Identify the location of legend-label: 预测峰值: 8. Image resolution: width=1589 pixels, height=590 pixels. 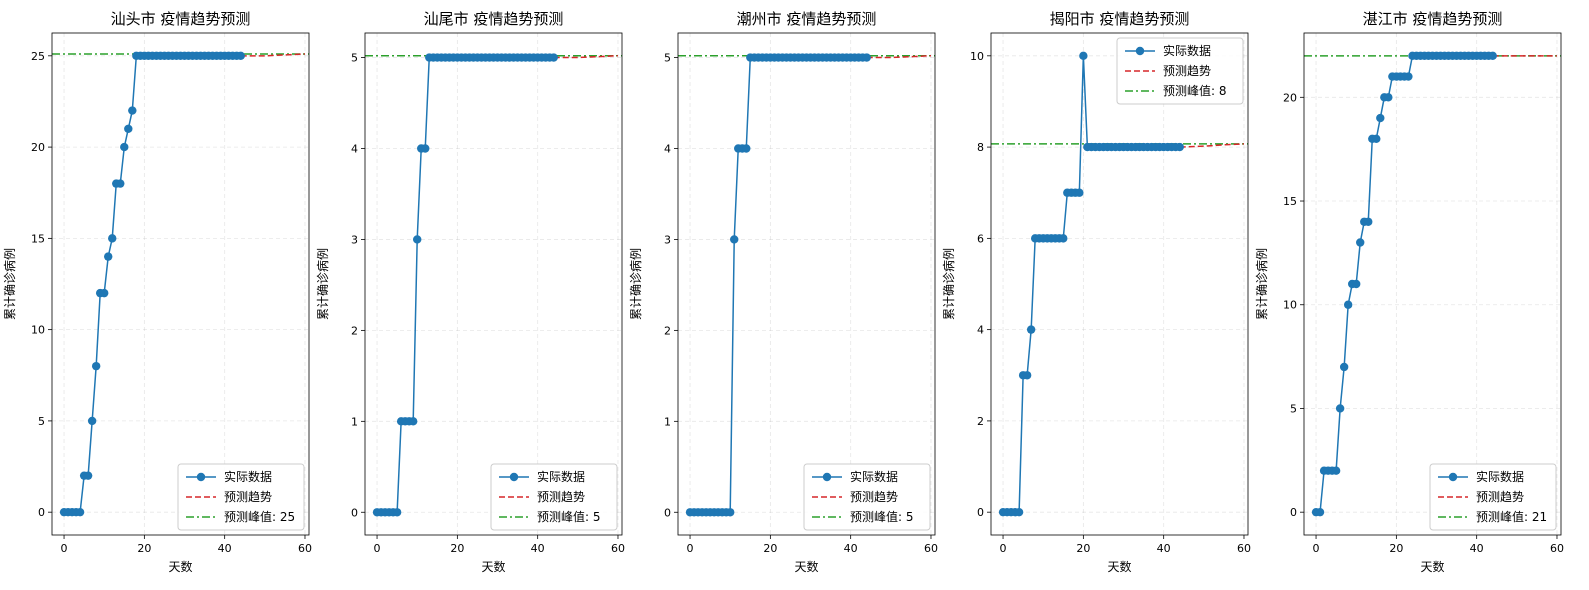
(1195, 90).